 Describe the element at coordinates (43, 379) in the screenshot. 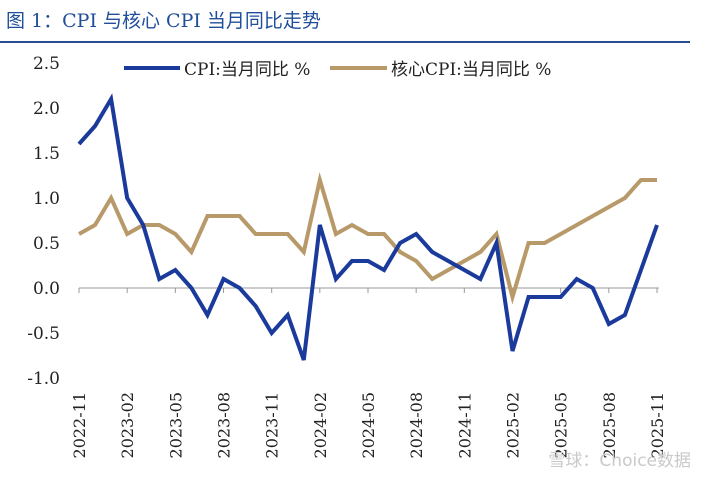

I see `y-tick-label: -1.0` at that location.